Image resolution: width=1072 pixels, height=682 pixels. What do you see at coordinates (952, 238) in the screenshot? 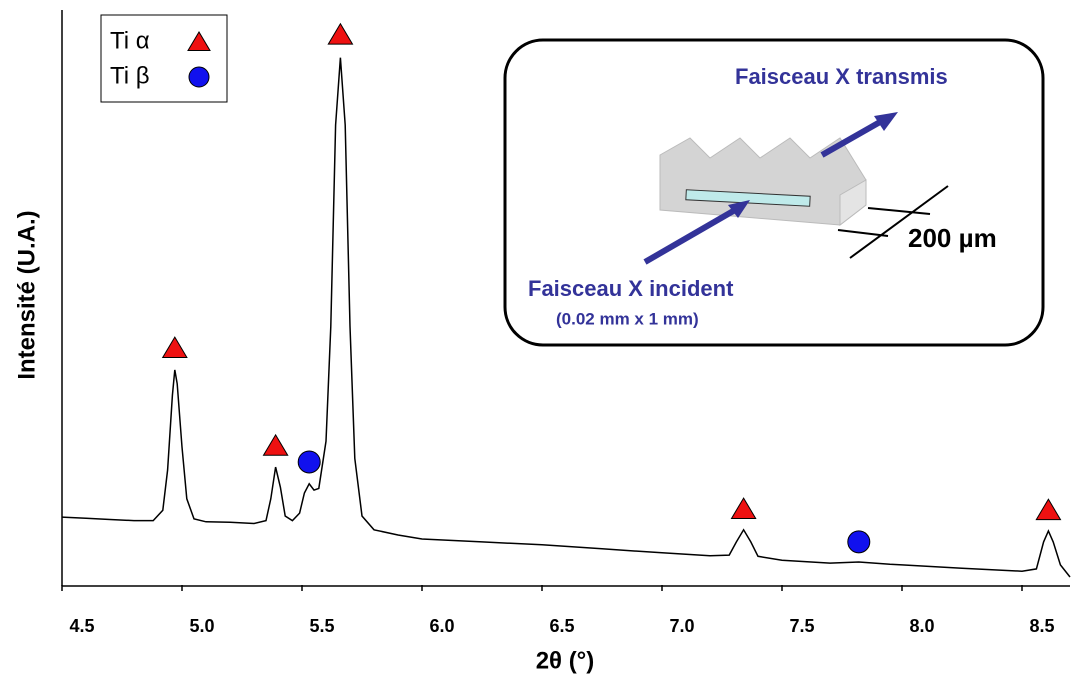
I see `annotation: 200 µm` at bounding box center [952, 238].